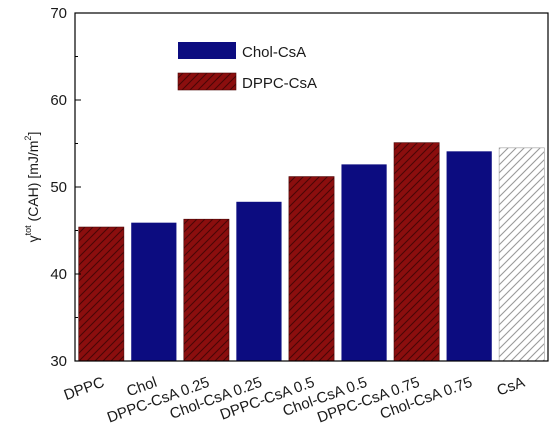 This screenshot has width=550, height=445. Describe the element at coordinates (274, 52) in the screenshot. I see `legend-label-series-0: Chol-CsA` at that location.